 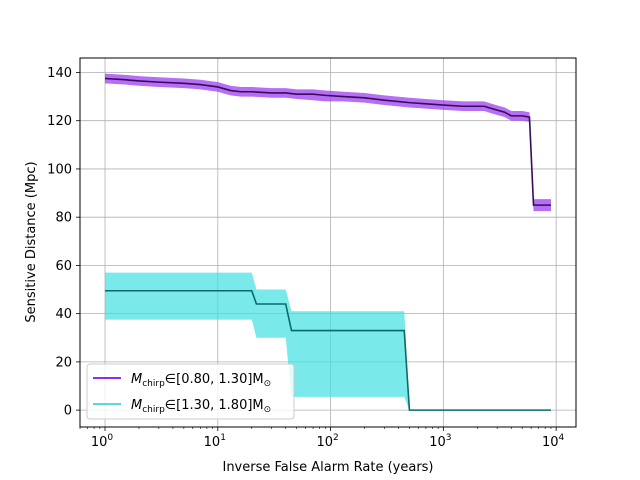 What do you see at coordinates (68, 411) in the screenshot?
I see `y-tick-label: 0` at bounding box center [68, 411].